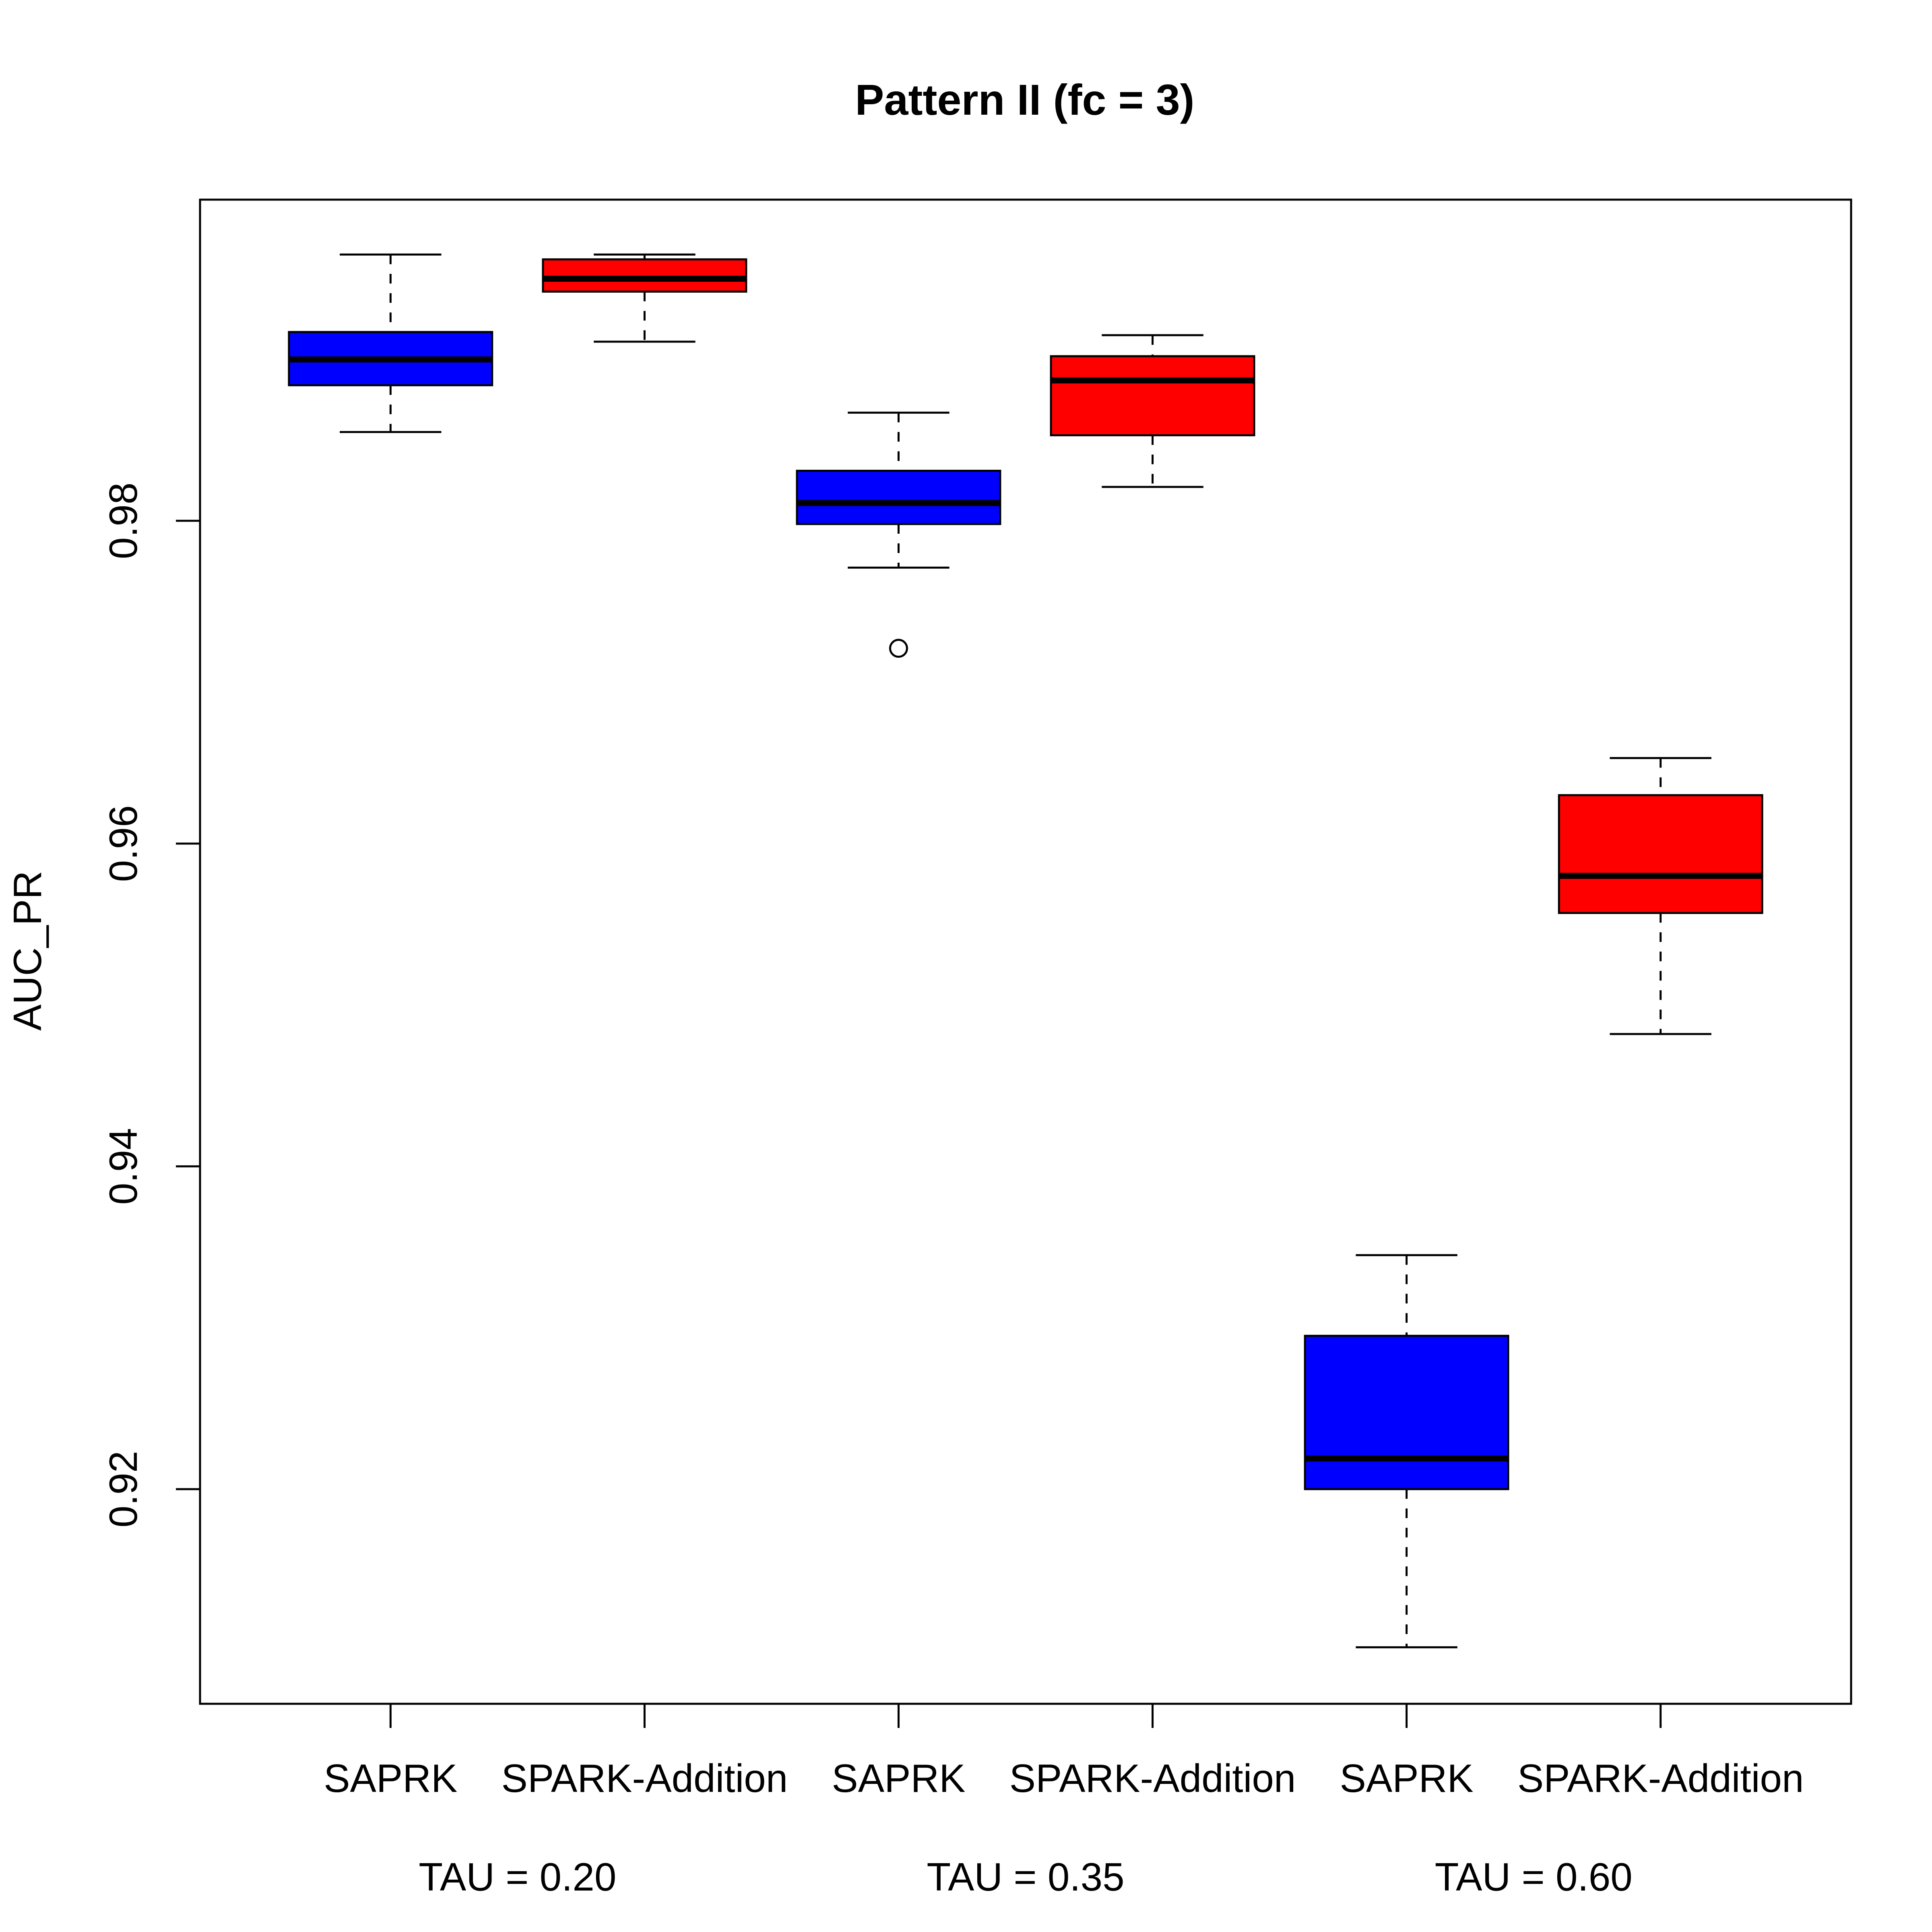  Describe the element at coordinates (123, 1166) in the screenshot. I see `y-tick-label: 0.94` at that location.